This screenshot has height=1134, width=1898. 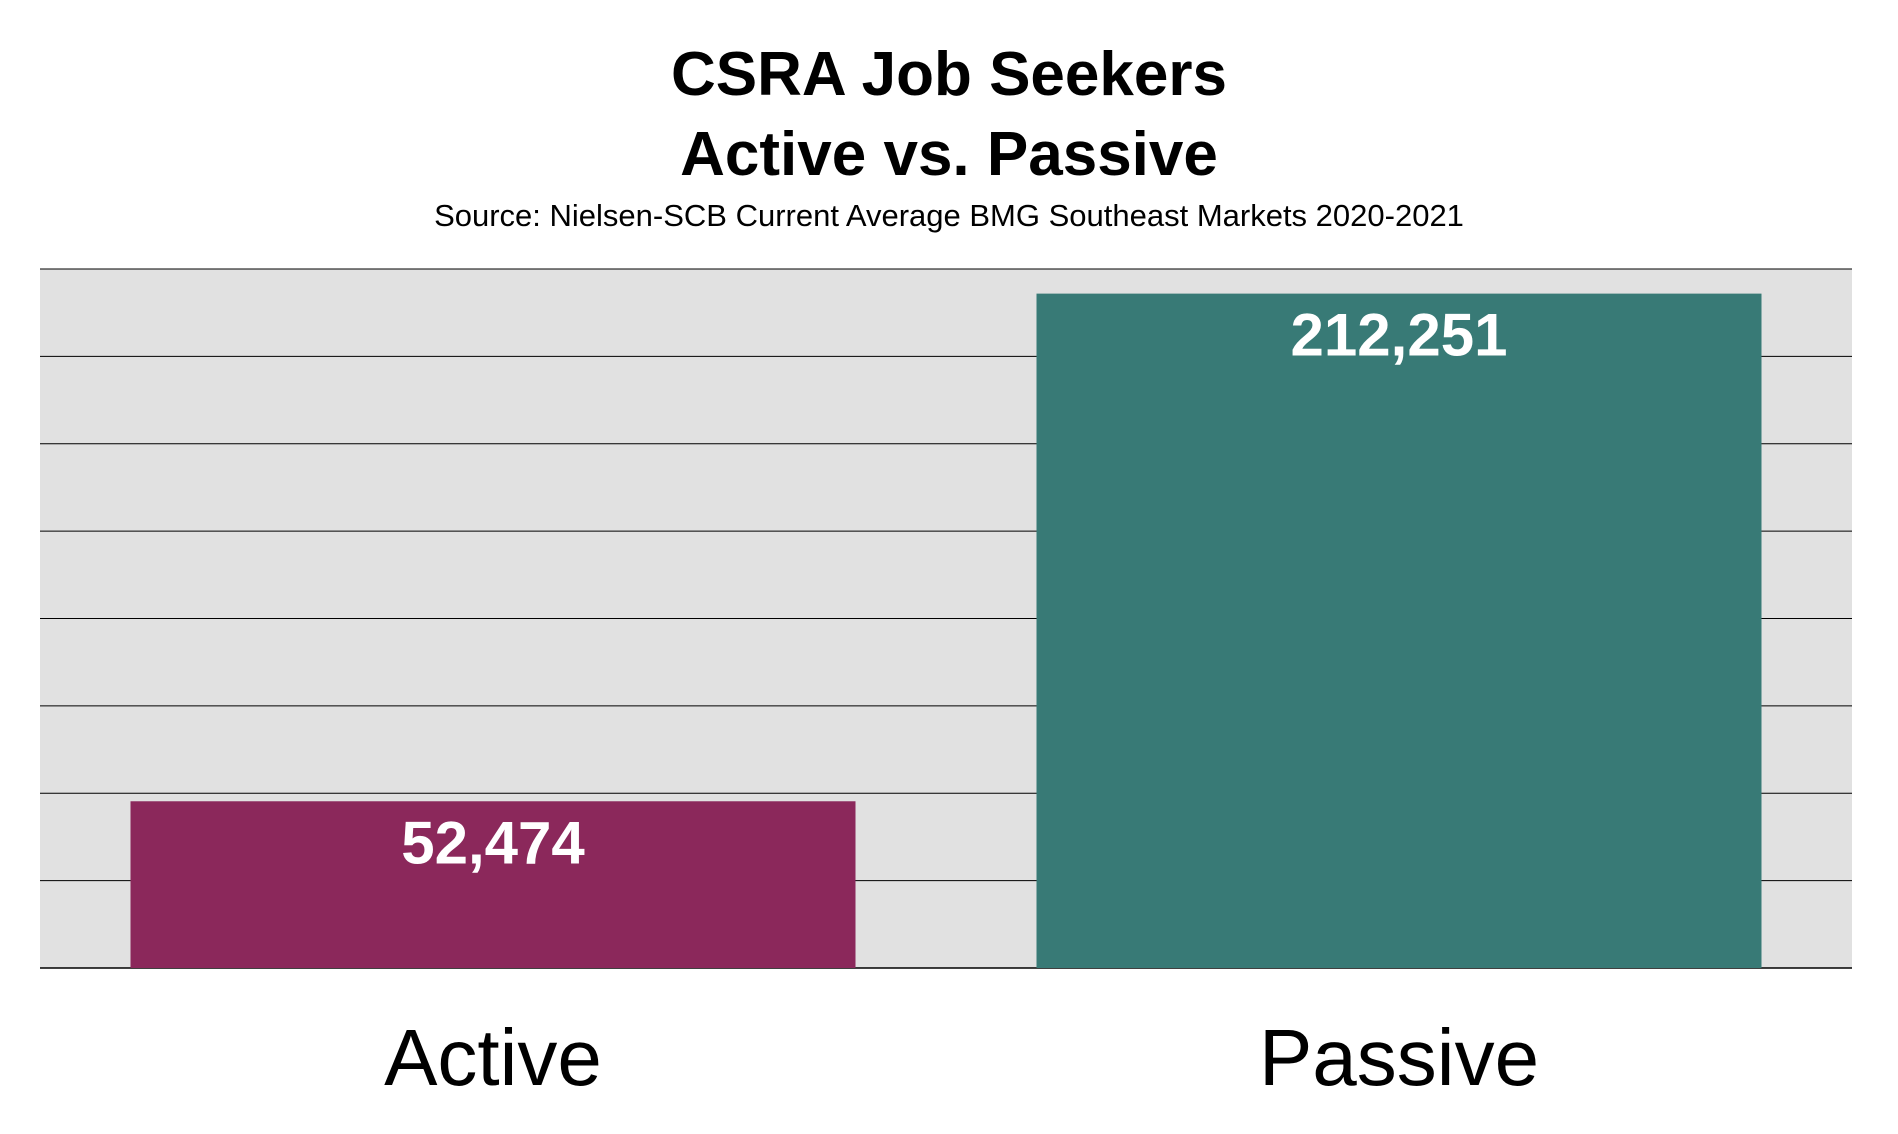 What do you see at coordinates (949, 74) in the screenshot?
I see `chart-title: CSRA Job Seekers` at bounding box center [949, 74].